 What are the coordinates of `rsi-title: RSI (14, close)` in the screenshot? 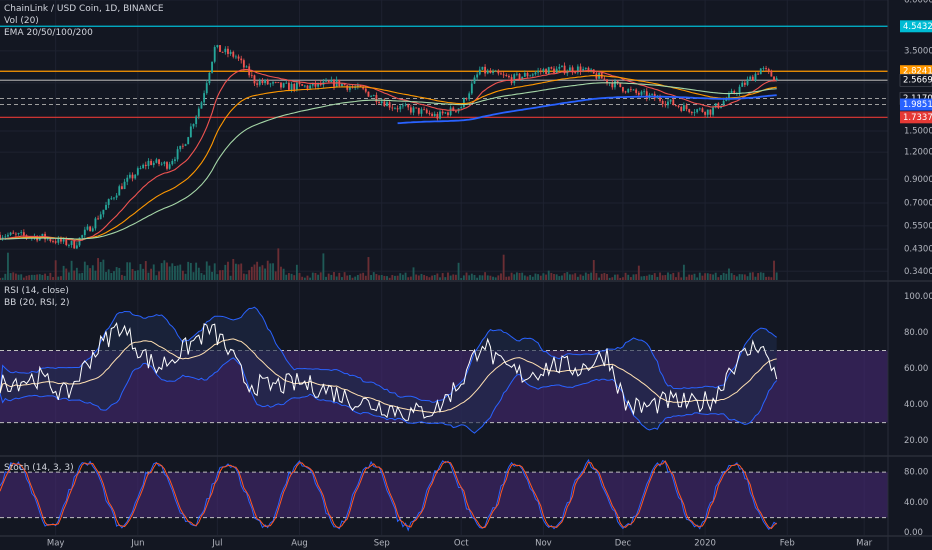 It's located at (36, 291).